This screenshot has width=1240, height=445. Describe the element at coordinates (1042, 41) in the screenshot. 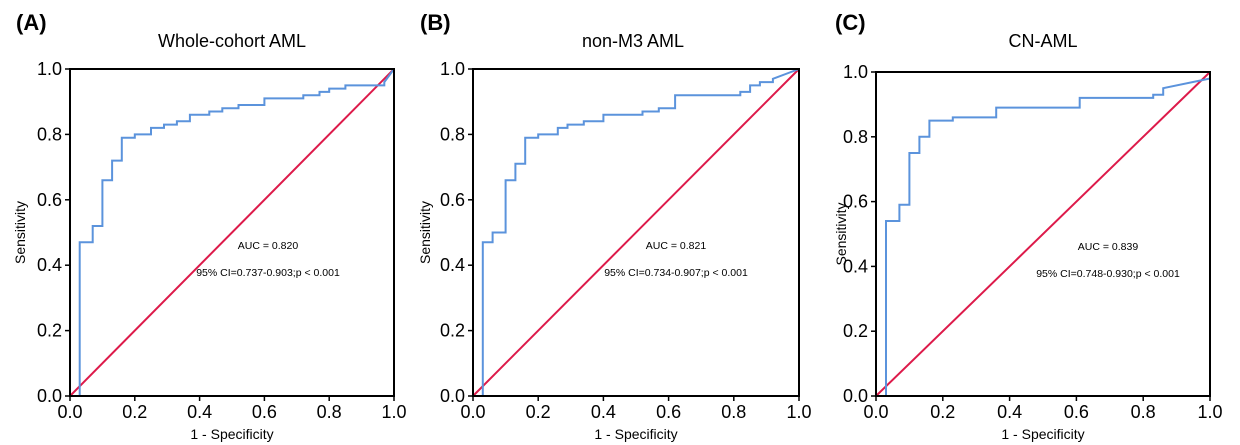

I see `panel-title: CN-AML` at that location.